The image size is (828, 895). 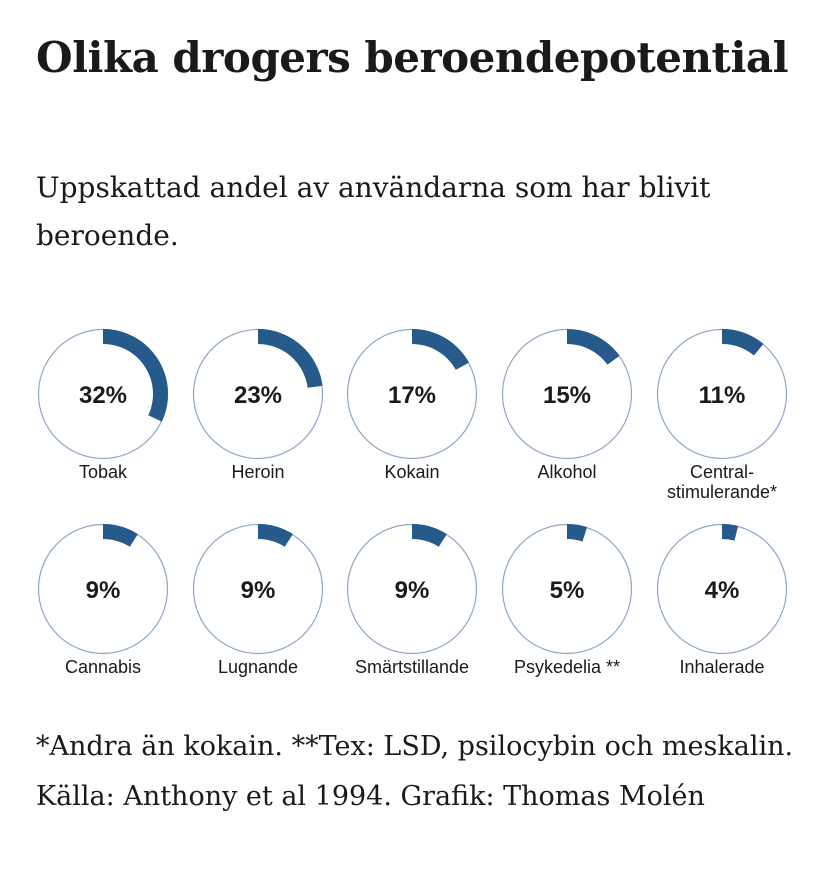 I want to click on value-label: 4%, so click(x=722, y=590).